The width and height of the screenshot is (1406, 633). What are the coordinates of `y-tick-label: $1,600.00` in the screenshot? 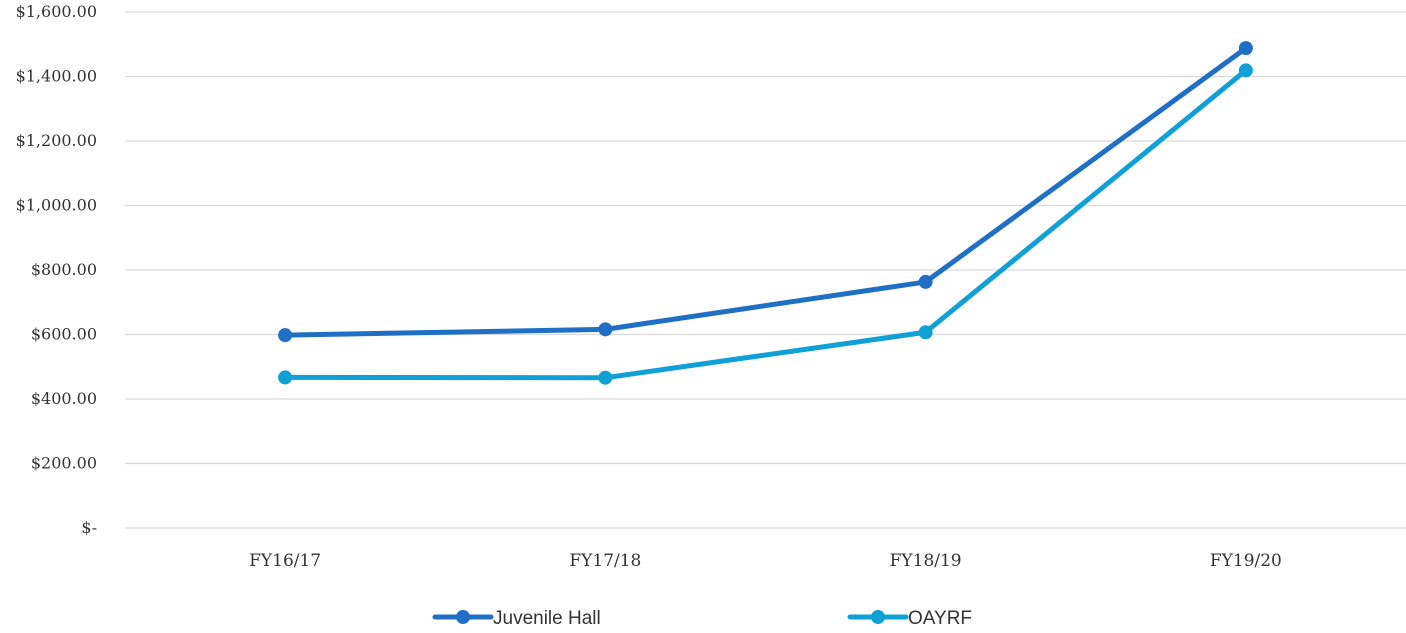 It's located at (56, 11).